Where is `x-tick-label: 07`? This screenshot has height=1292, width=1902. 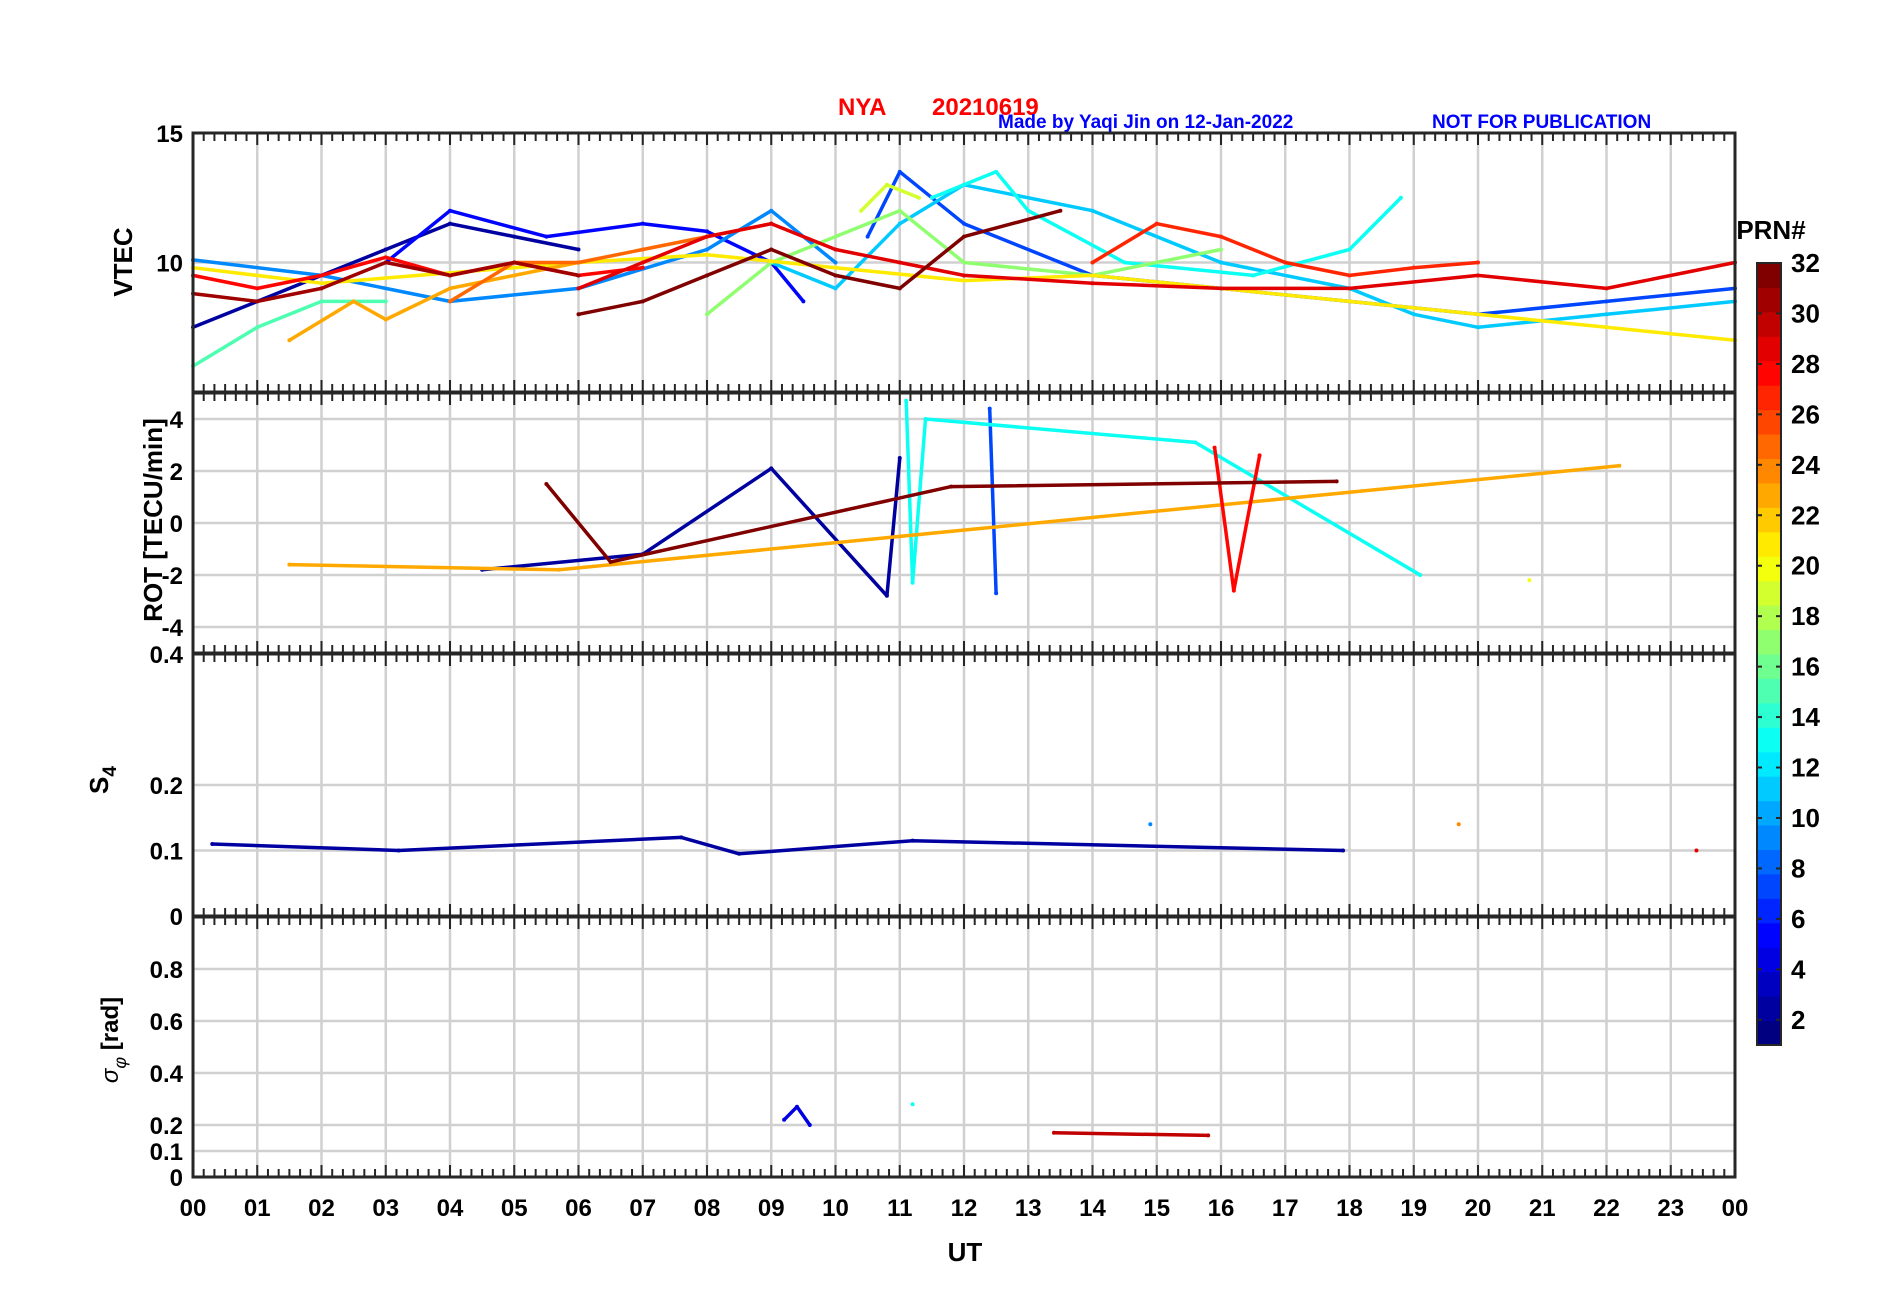
x-tick-label: 07 is located at coordinates (642, 1208).